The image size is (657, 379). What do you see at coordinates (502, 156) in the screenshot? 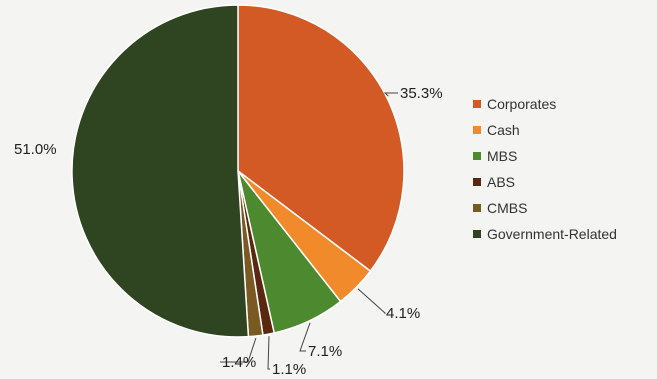
I see `legend-label-mbs: MBS` at bounding box center [502, 156].